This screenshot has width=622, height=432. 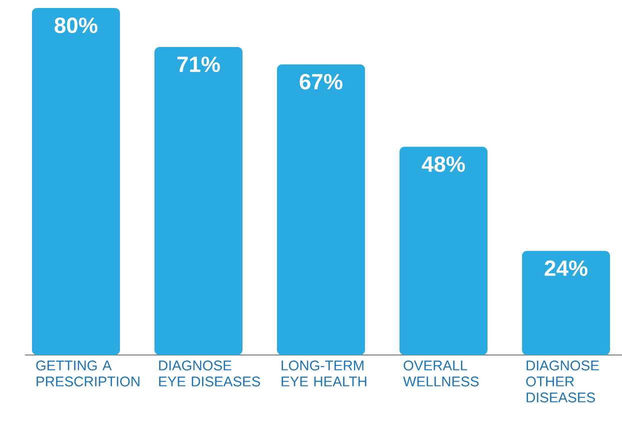 What do you see at coordinates (324, 373) in the screenshot?
I see `x-tick-label: LONG-TERM EYE HEALTH` at bounding box center [324, 373].